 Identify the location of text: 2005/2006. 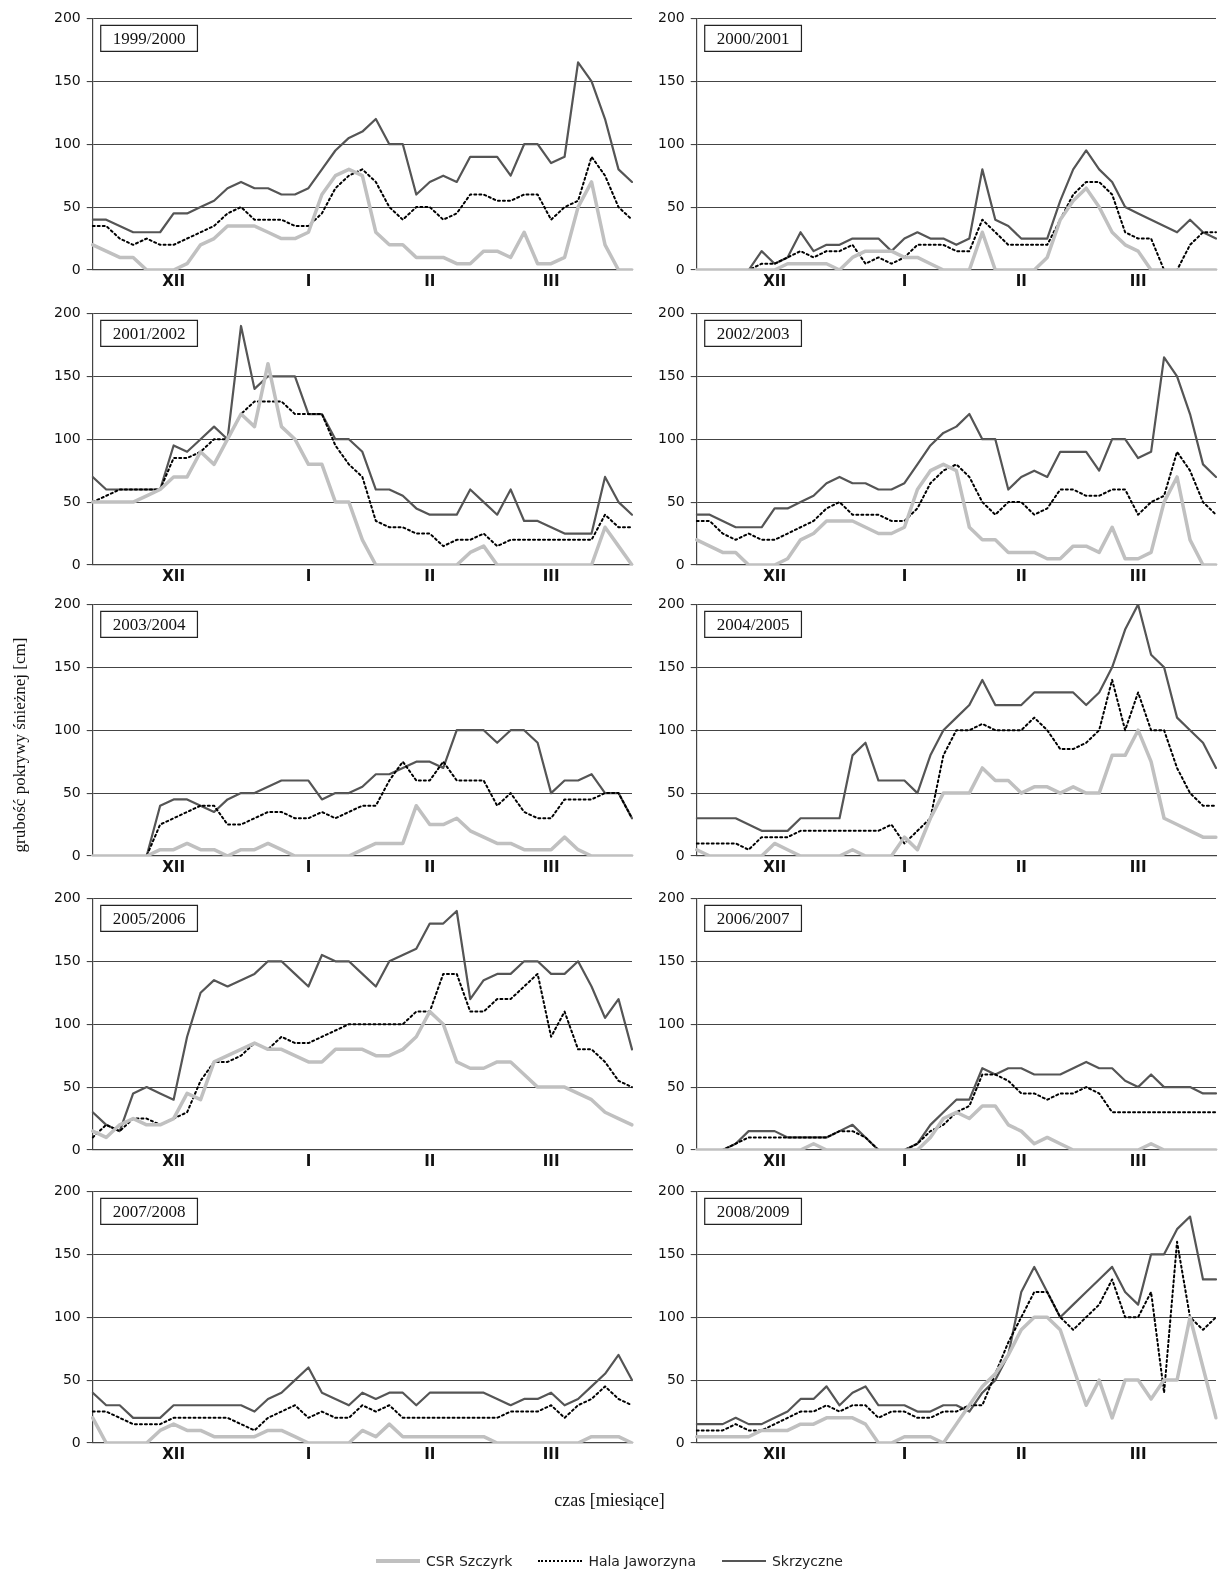
(149, 918).